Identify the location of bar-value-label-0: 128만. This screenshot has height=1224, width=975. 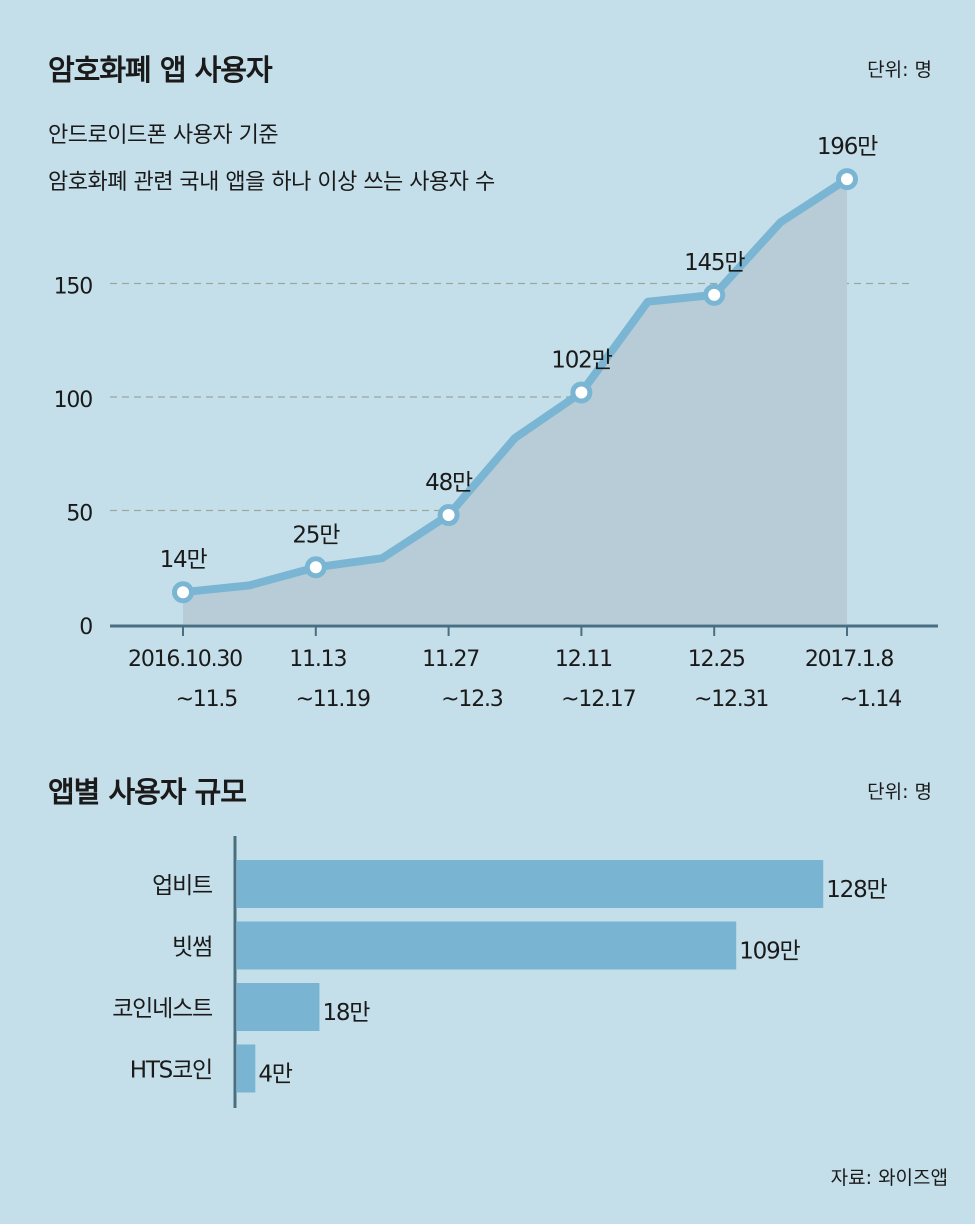
(856, 890).